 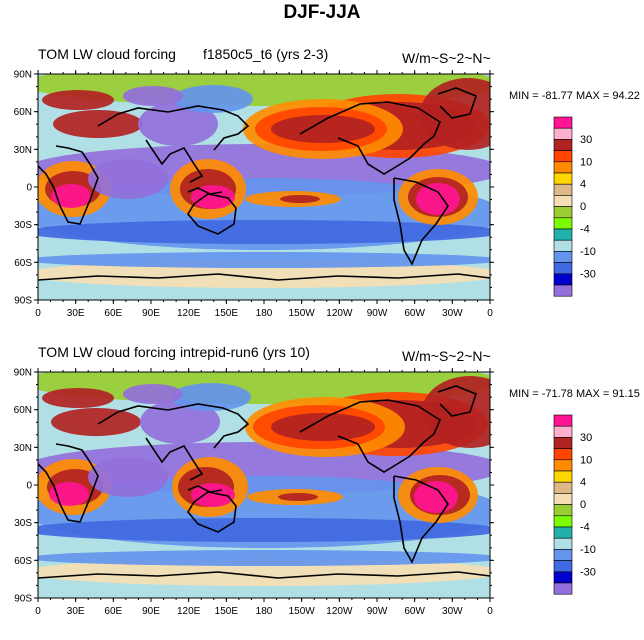 I want to click on panel-2-min: MIN = -71.78, so click(x=541, y=394).